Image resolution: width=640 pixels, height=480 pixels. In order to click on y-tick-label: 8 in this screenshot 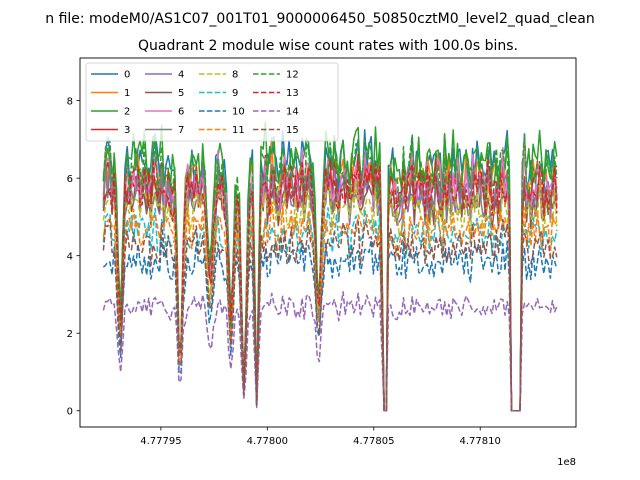, I will do `click(70, 102)`.